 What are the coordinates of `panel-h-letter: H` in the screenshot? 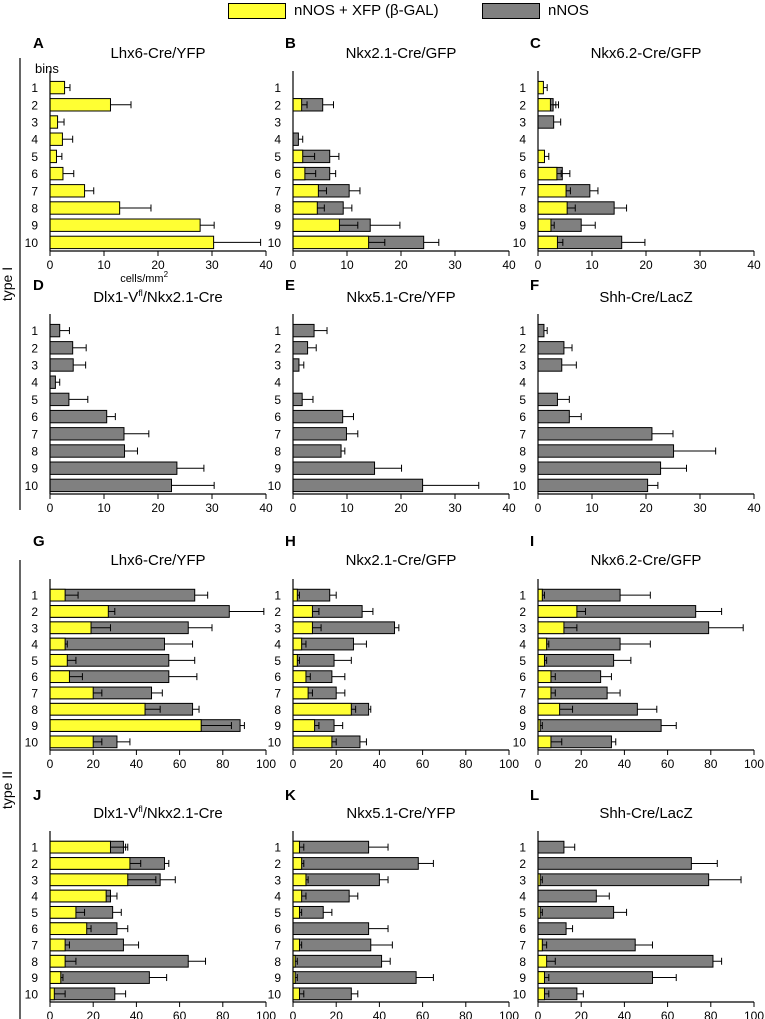 It's located at (290, 541).